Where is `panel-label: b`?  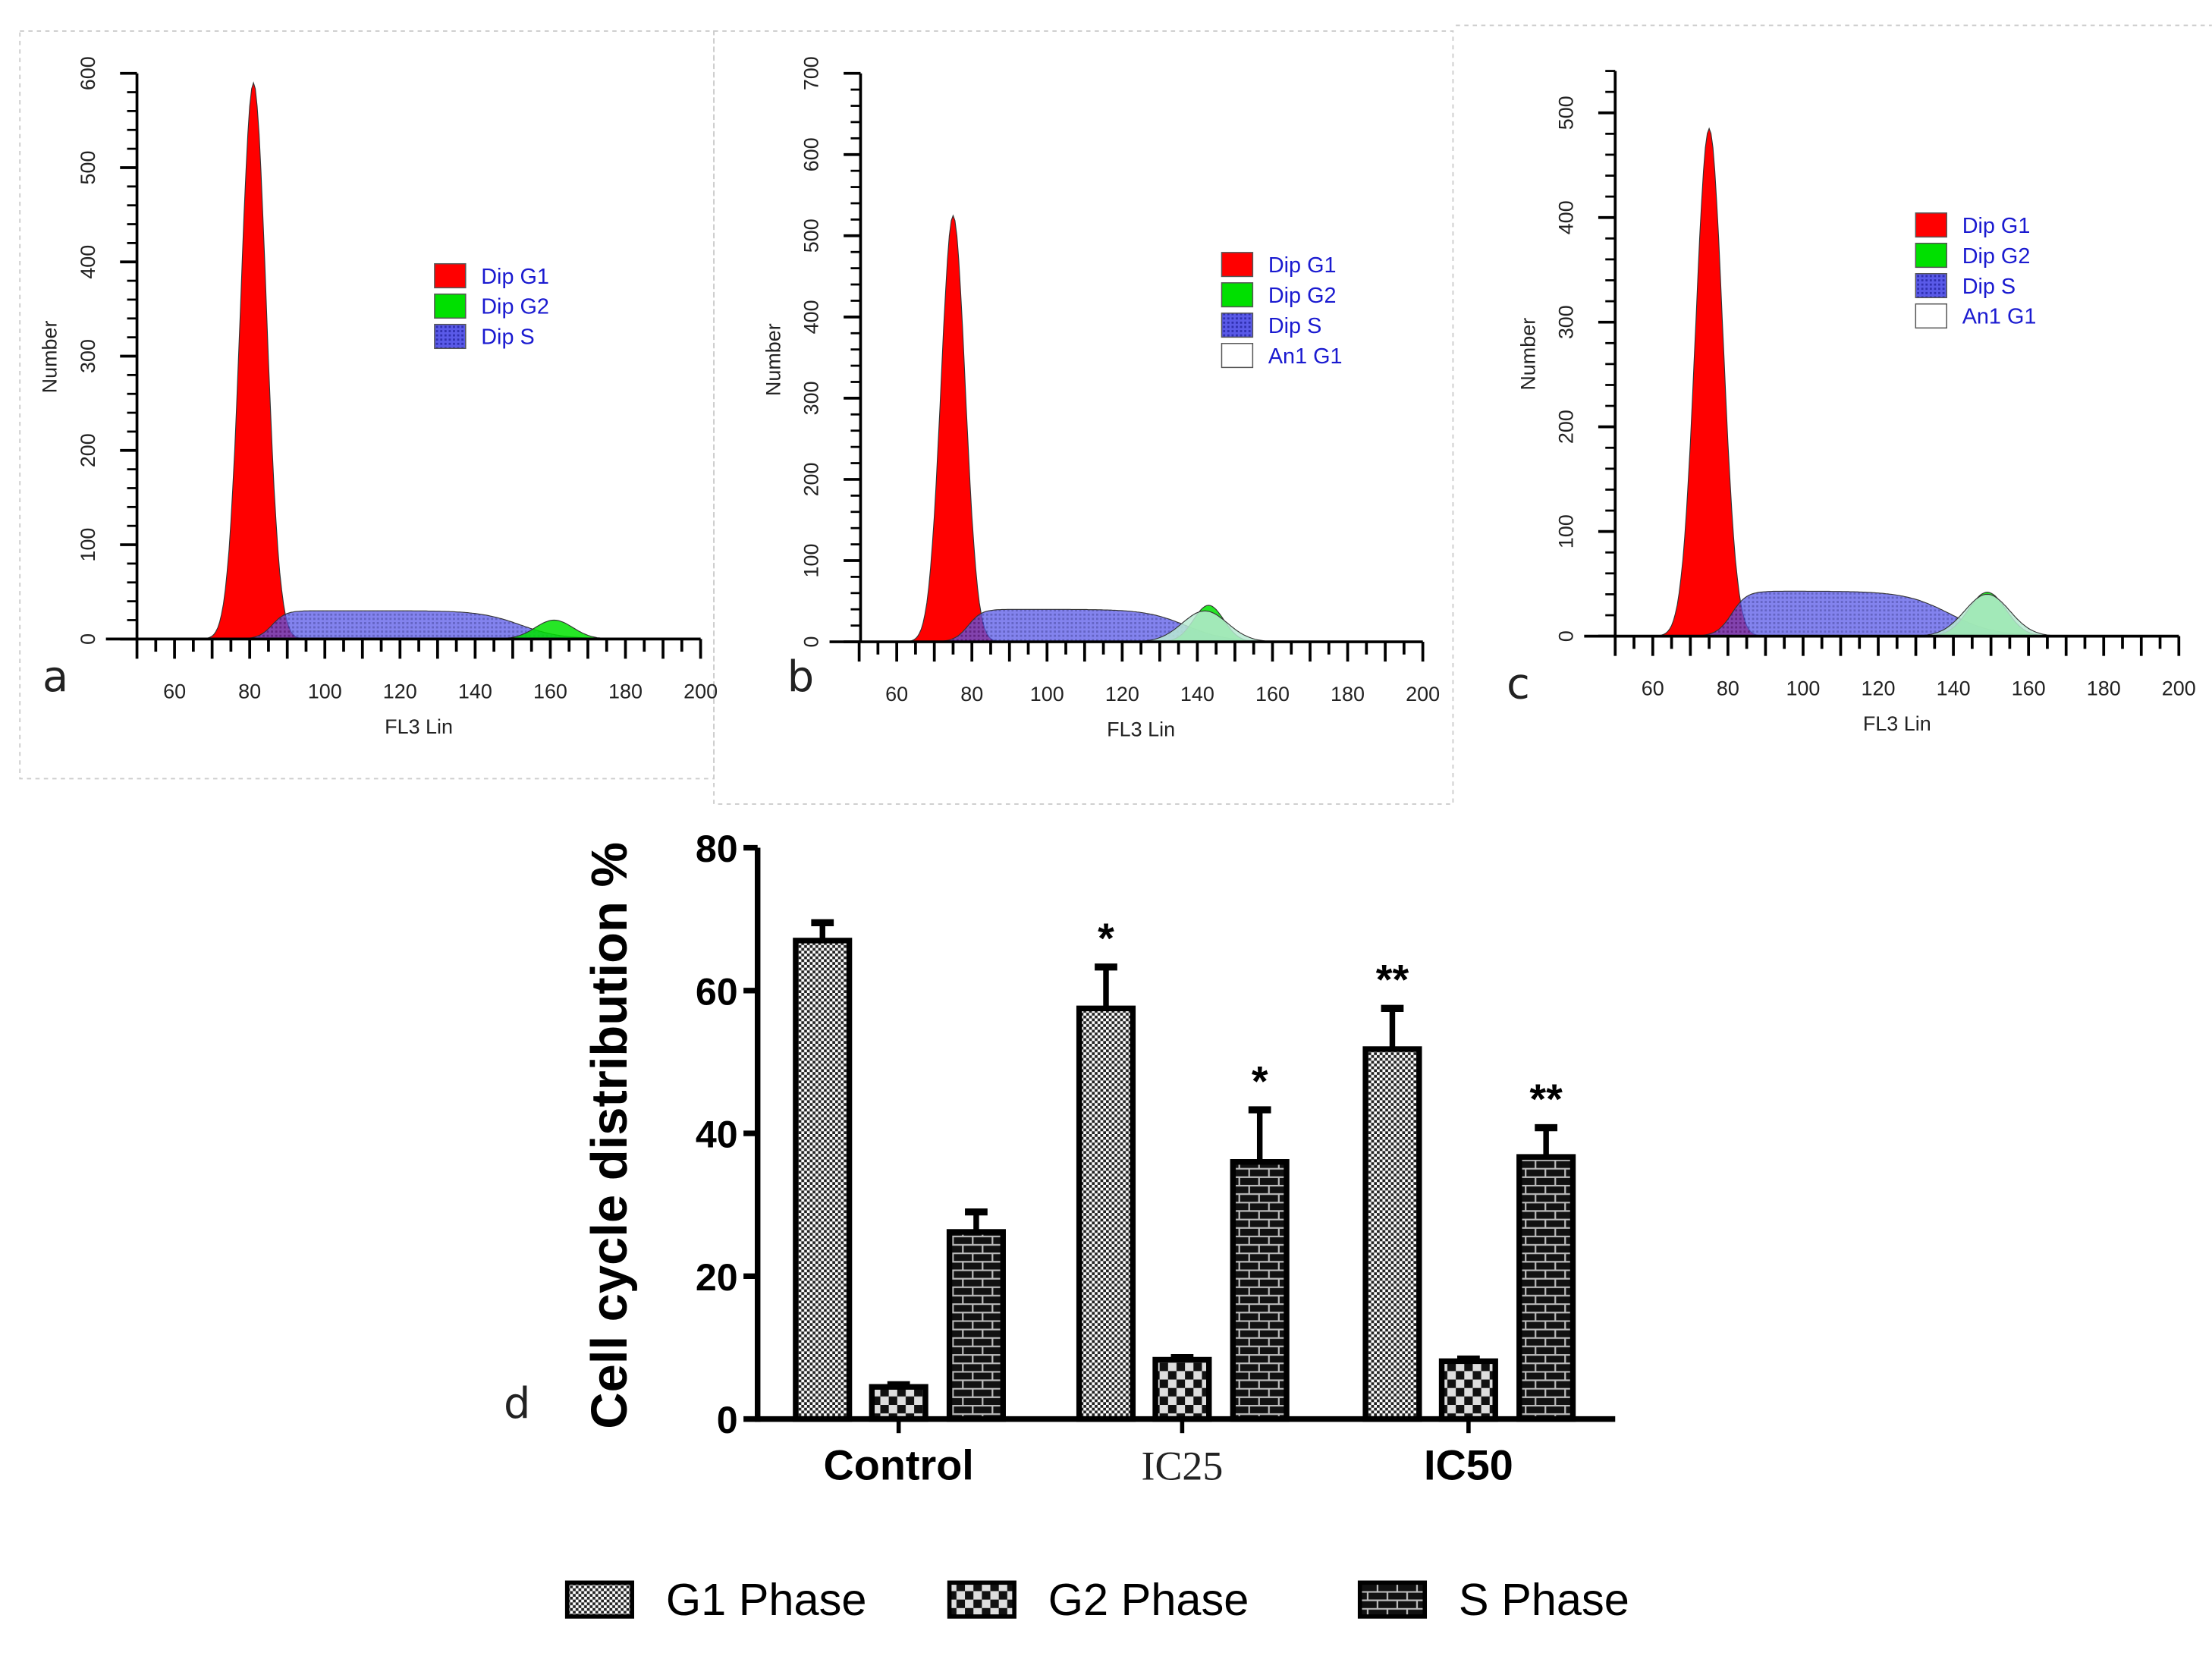 panel-label: b is located at coordinates (800, 677).